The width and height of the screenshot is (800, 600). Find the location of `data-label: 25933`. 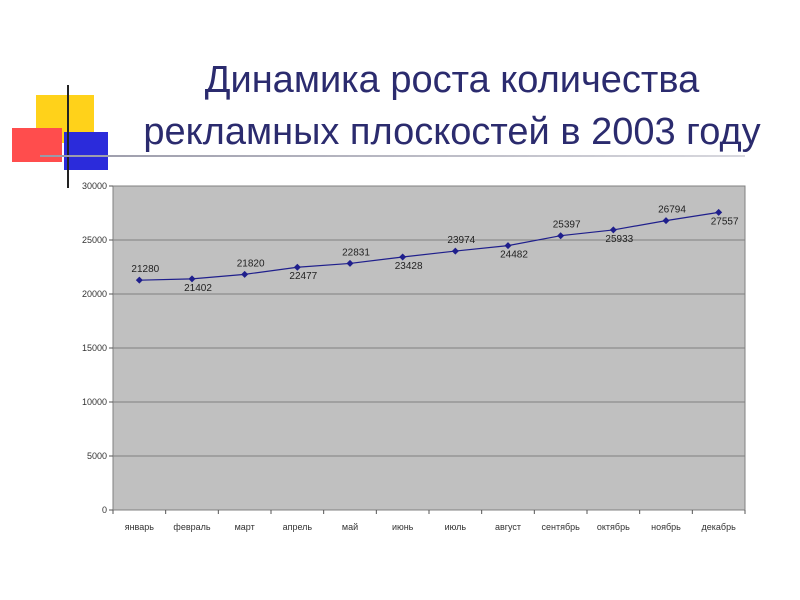

data-label: 25933 is located at coordinates (619, 239).